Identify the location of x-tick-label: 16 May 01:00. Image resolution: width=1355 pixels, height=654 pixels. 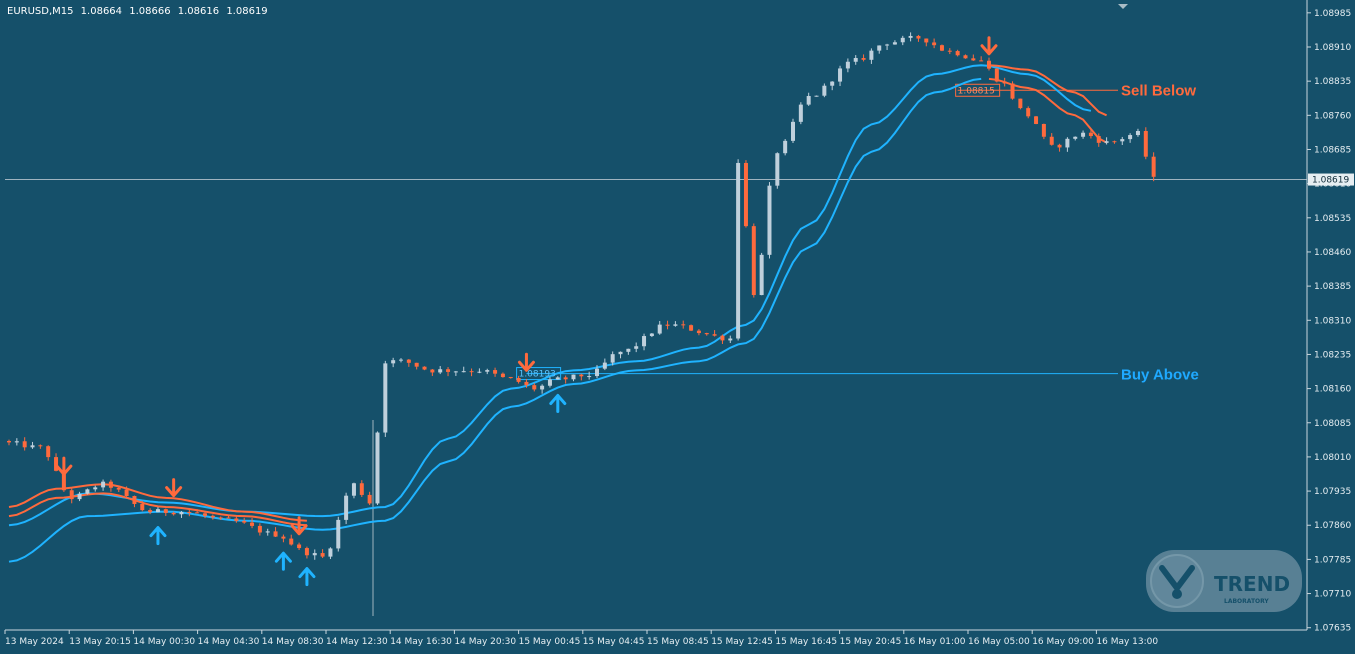
(935, 642).